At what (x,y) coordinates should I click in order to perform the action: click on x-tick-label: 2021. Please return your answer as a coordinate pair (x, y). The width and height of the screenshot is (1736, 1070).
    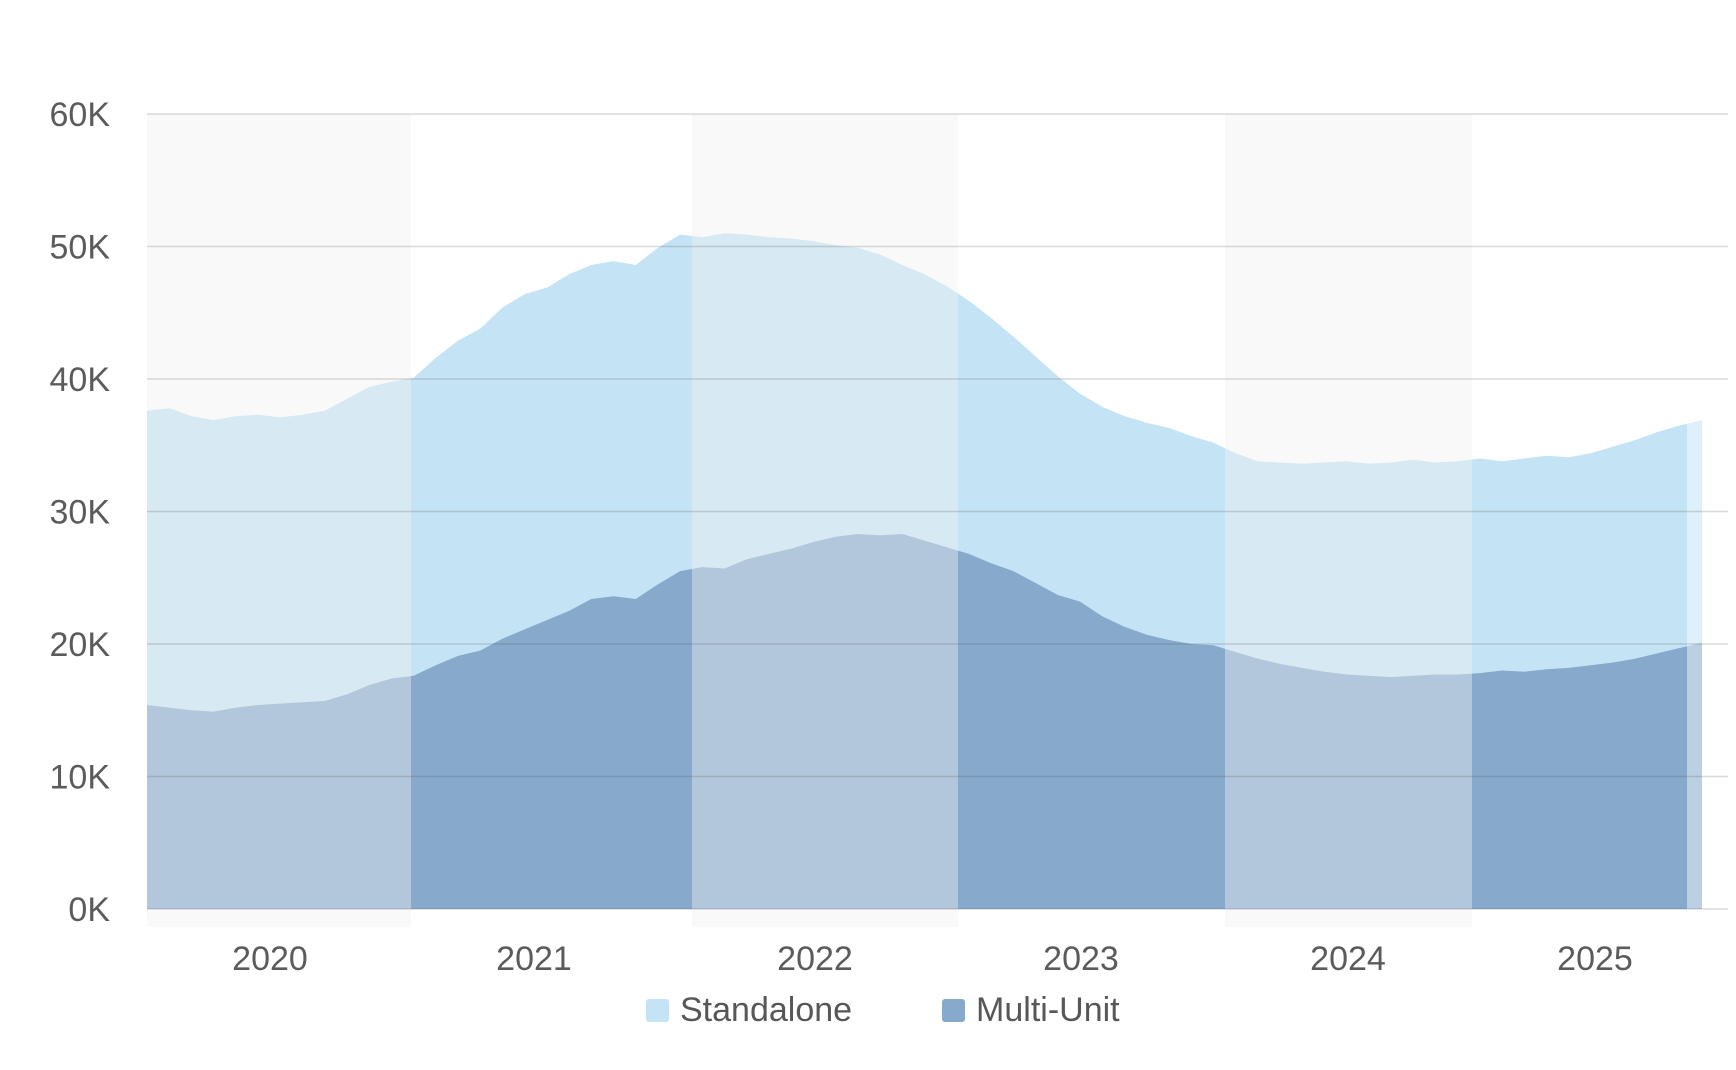
    Looking at the image, I should click on (534, 959).